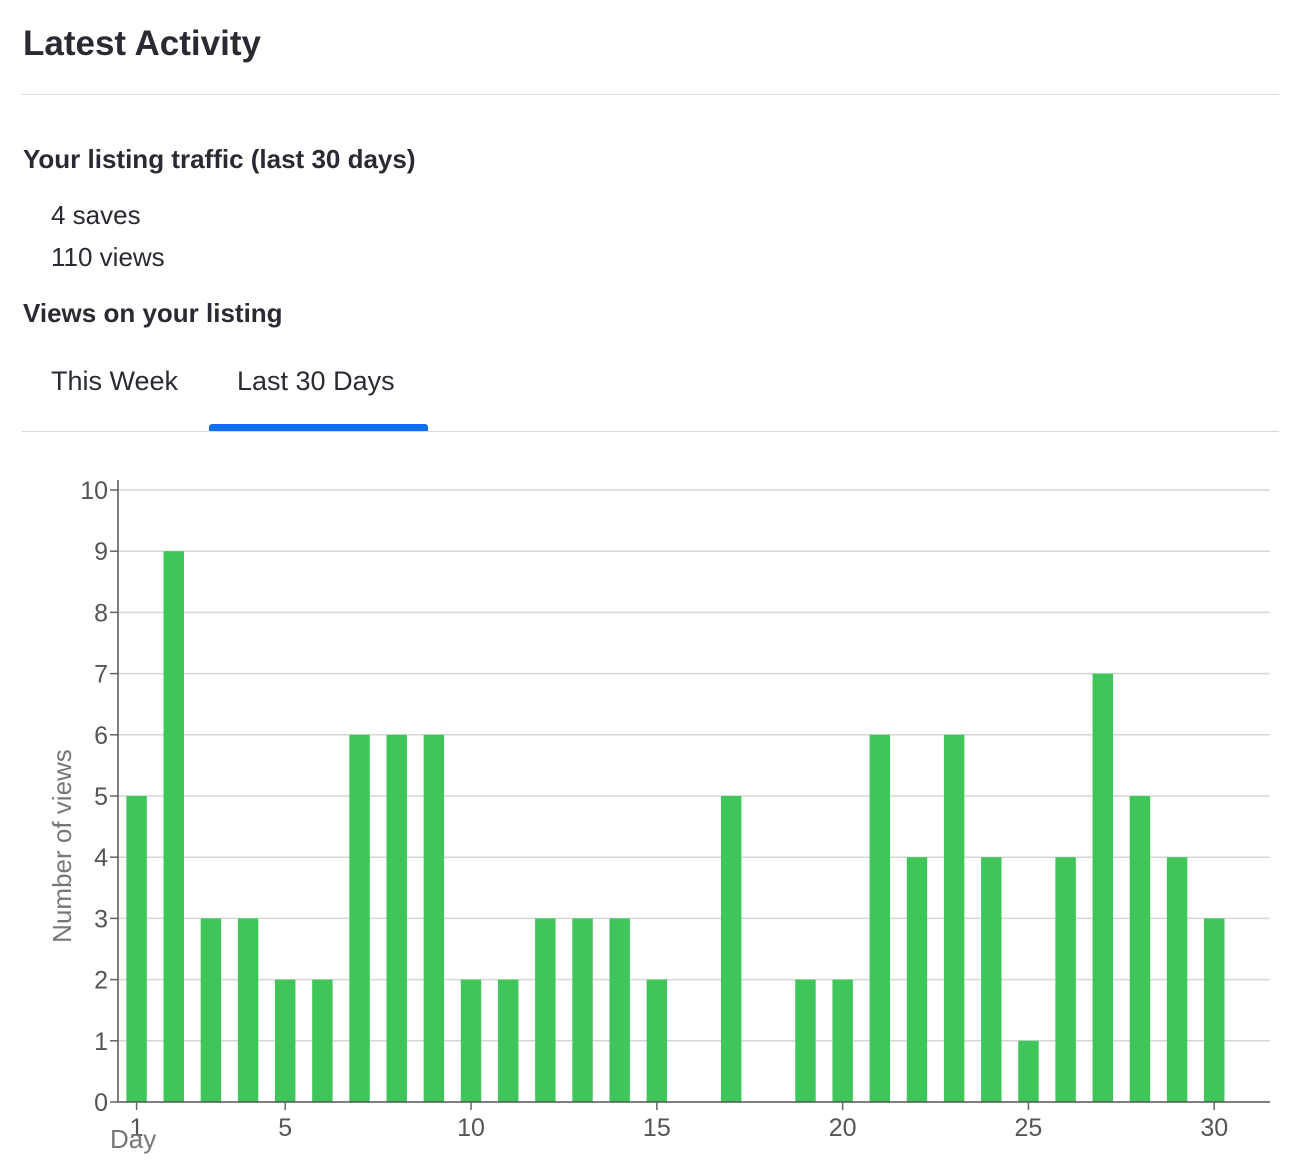 This screenshot has height=1176, width=1295. I want to click on x-axis-title: Day, so click(133, 1139).